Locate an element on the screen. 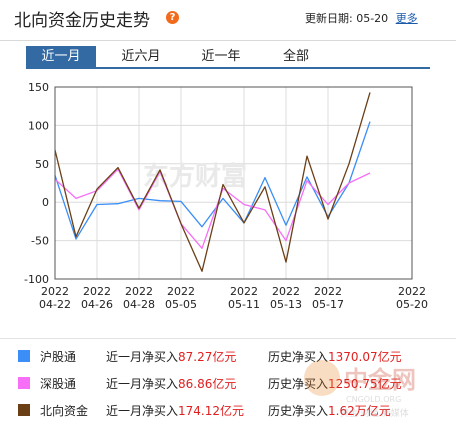  legend-history: 历史净买入1250.75亿元 is located at coordinates (335, 384).